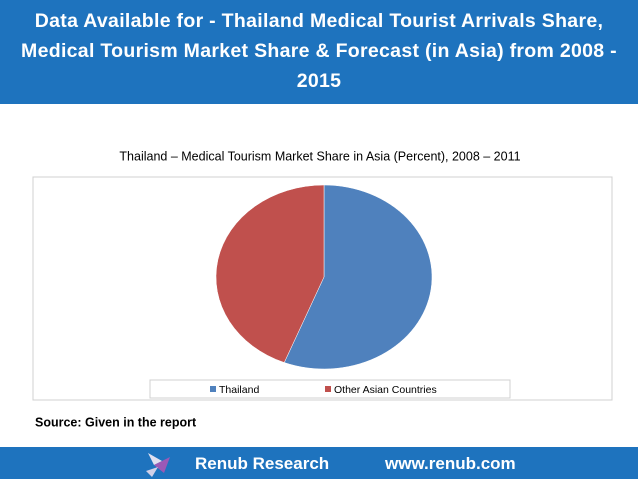  What do you see at coordinates (385, 390) in the screenshot?
I see `legend-label: Other Asian Countries` at bounding box center [385, 390].